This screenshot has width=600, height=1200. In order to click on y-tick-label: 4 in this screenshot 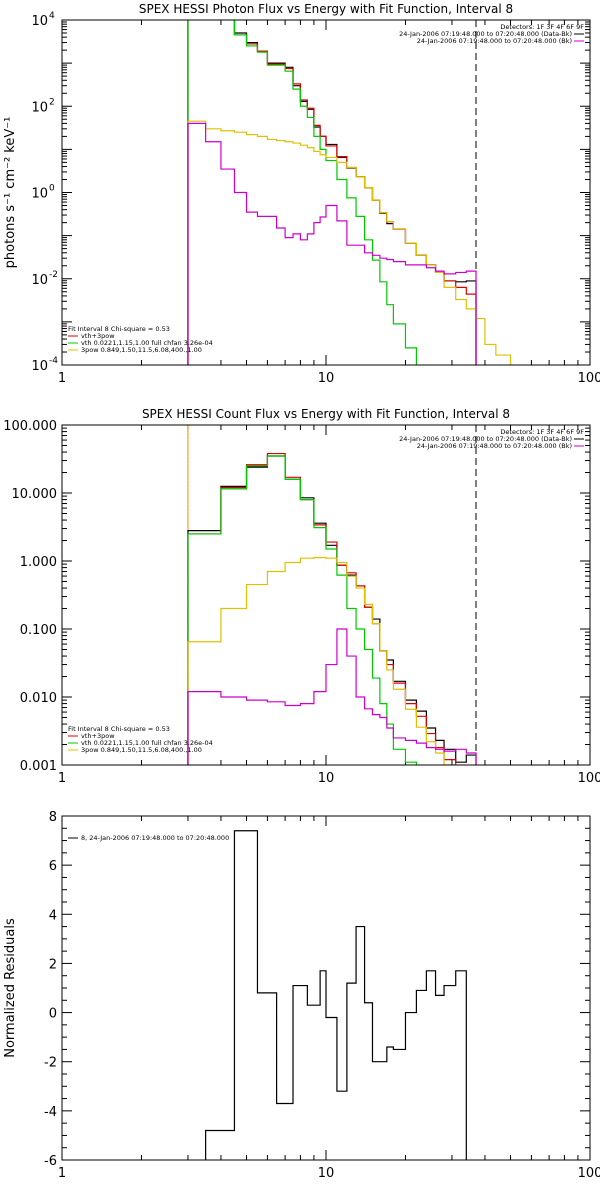, I will do `click(53, 915)`.